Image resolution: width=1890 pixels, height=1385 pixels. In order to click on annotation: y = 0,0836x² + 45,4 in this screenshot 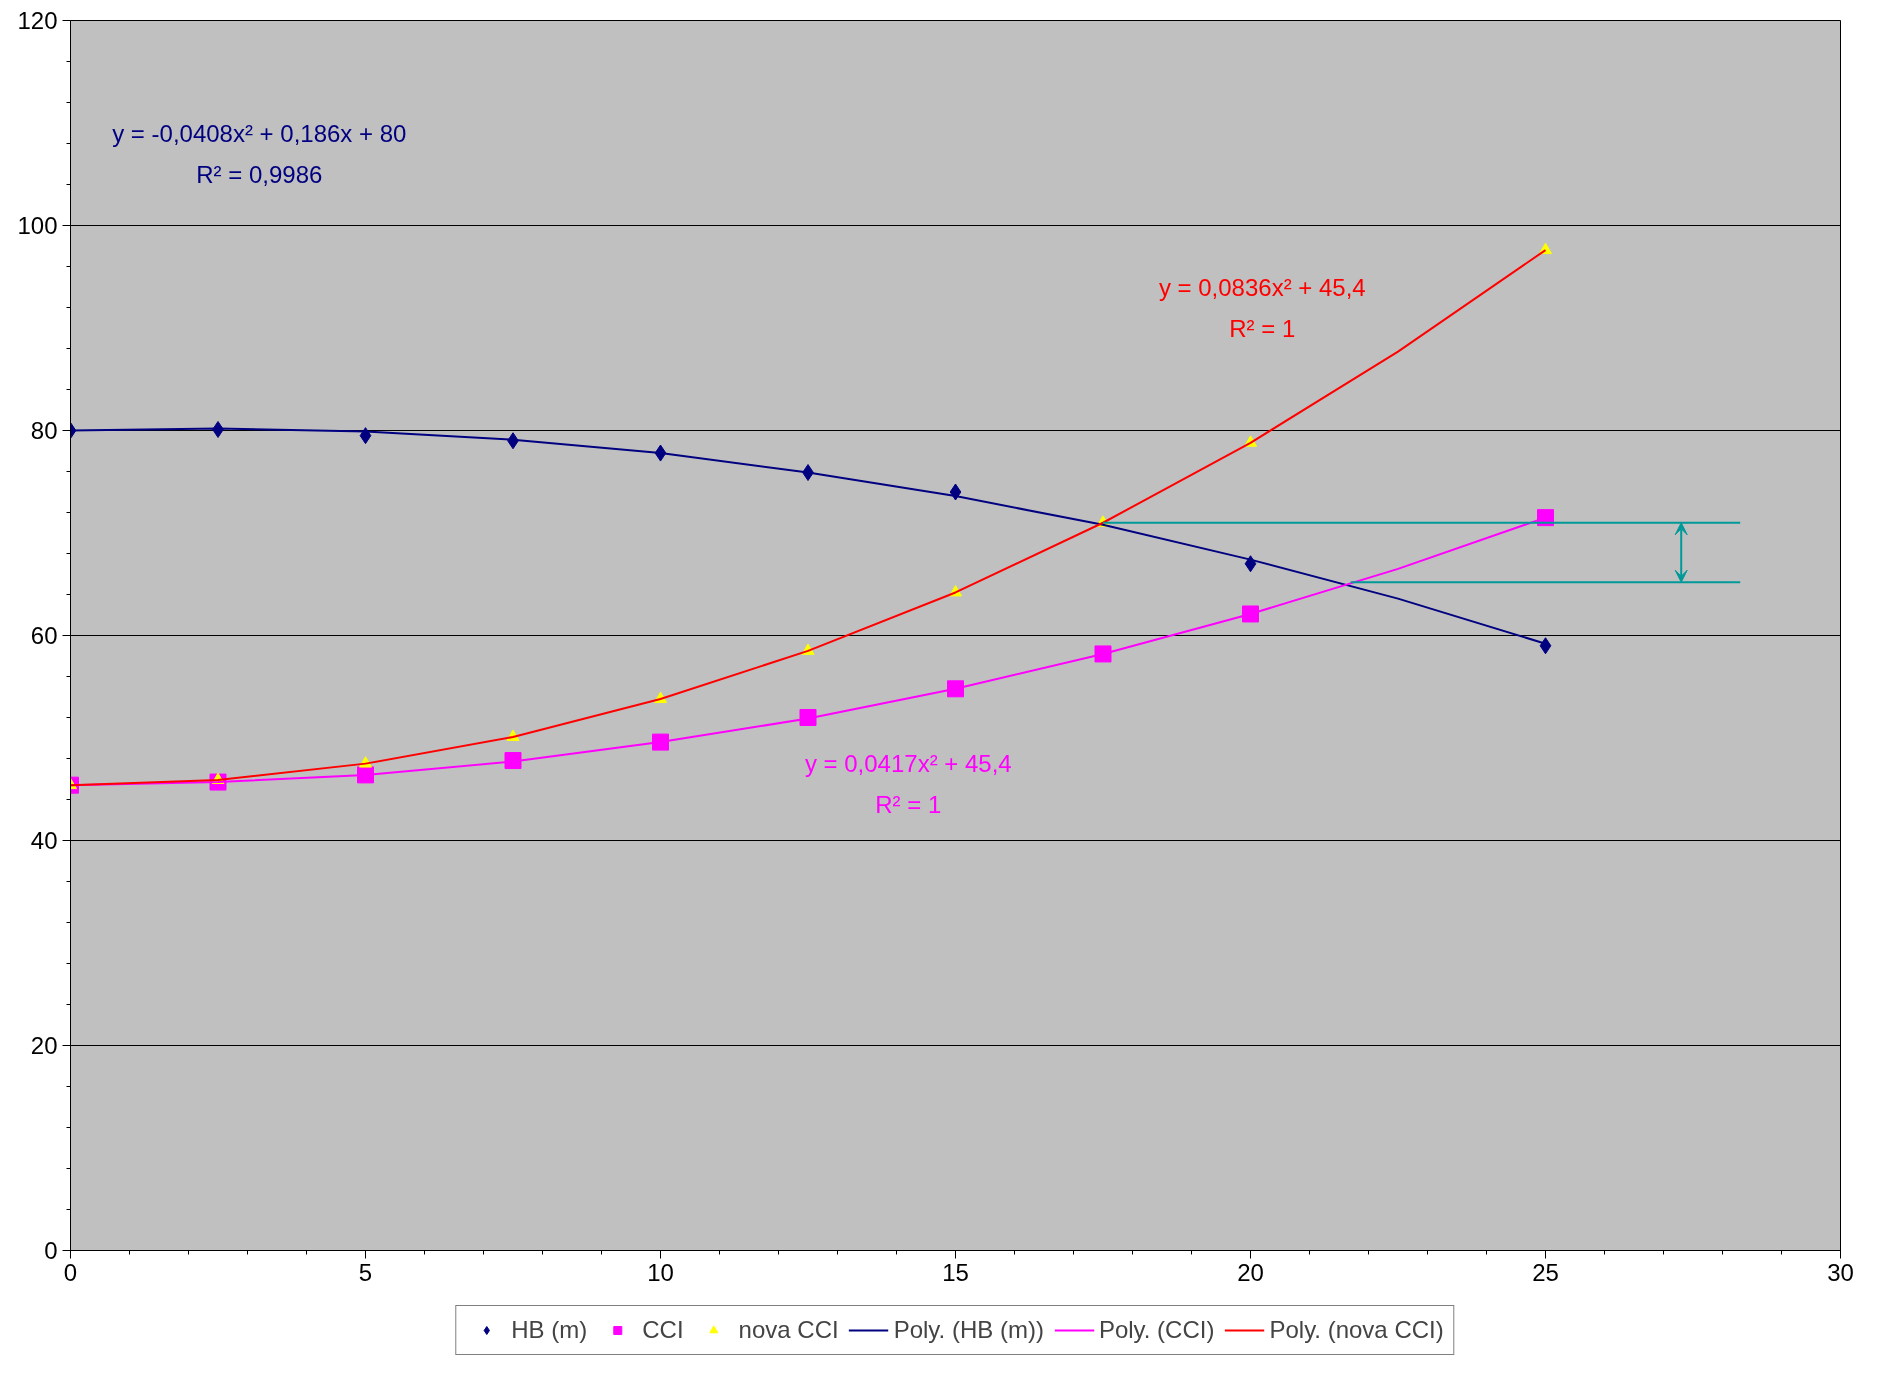, I will do `click(1262, 287)`.